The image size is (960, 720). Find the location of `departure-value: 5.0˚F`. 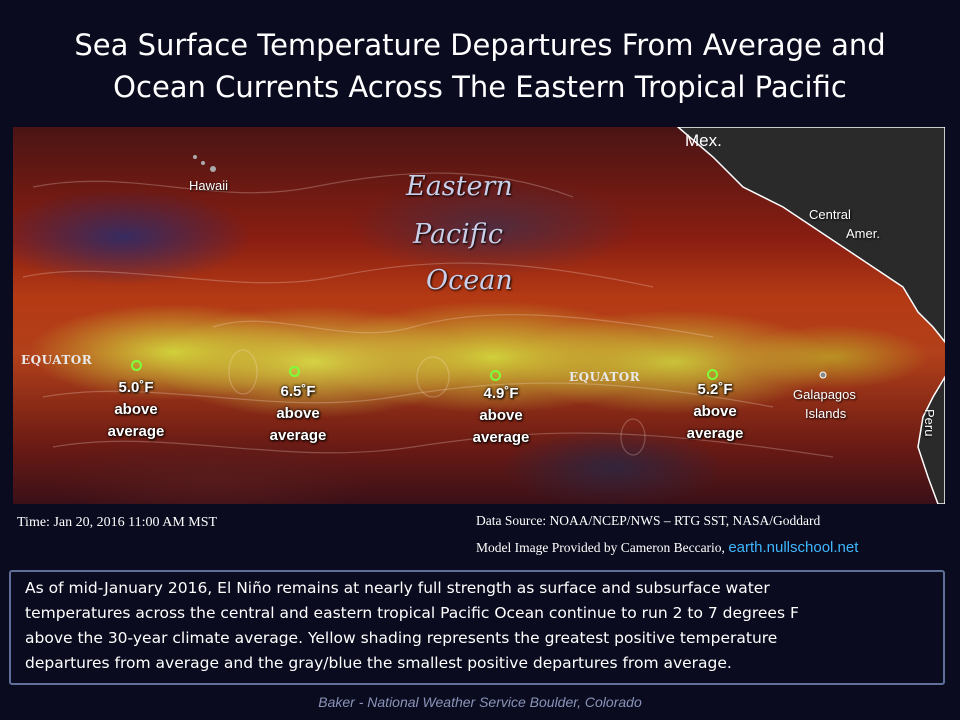

departure-value: 5.0˚F is located at coordinates (136, 387).